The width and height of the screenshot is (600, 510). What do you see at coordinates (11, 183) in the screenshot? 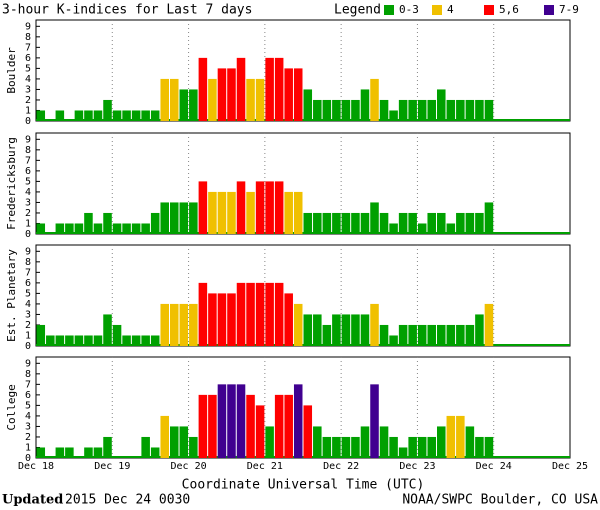
I see `panel-label: Fredericksburg` at bounding box center [11, 183].